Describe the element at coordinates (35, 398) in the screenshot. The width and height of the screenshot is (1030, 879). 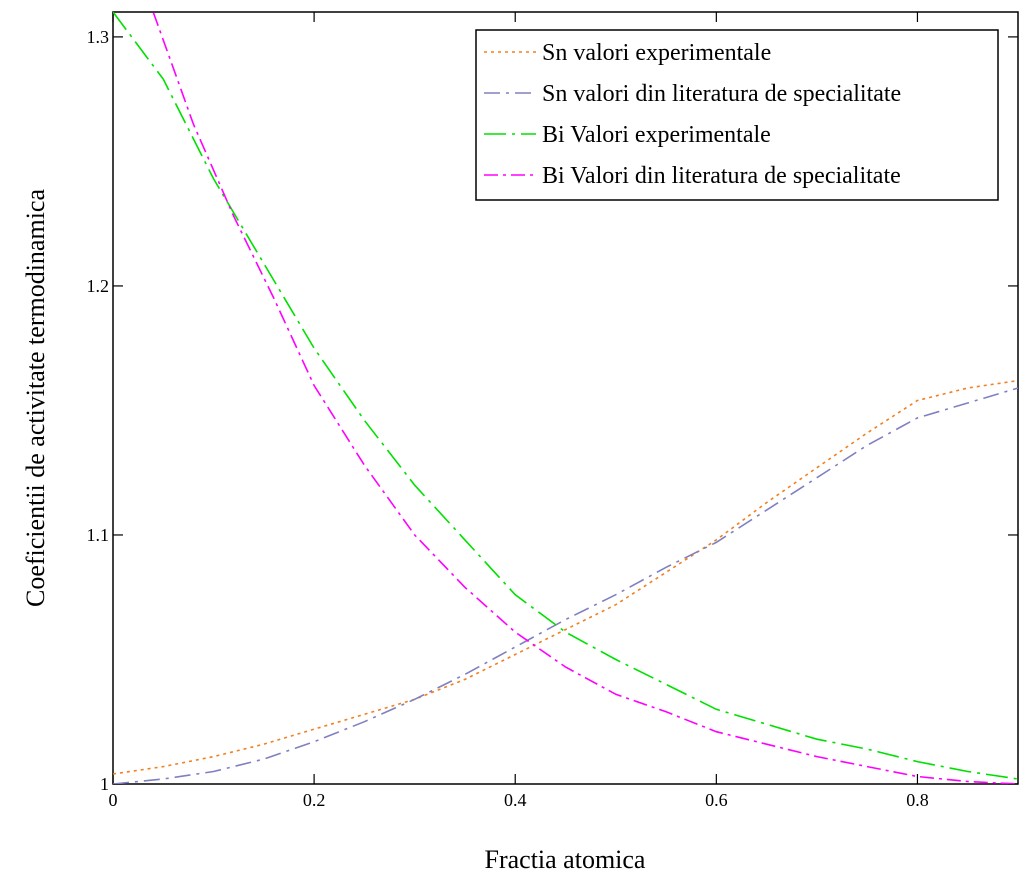
I see `y-axis-title: Coeficientii de activitate termodinamica` at that location.